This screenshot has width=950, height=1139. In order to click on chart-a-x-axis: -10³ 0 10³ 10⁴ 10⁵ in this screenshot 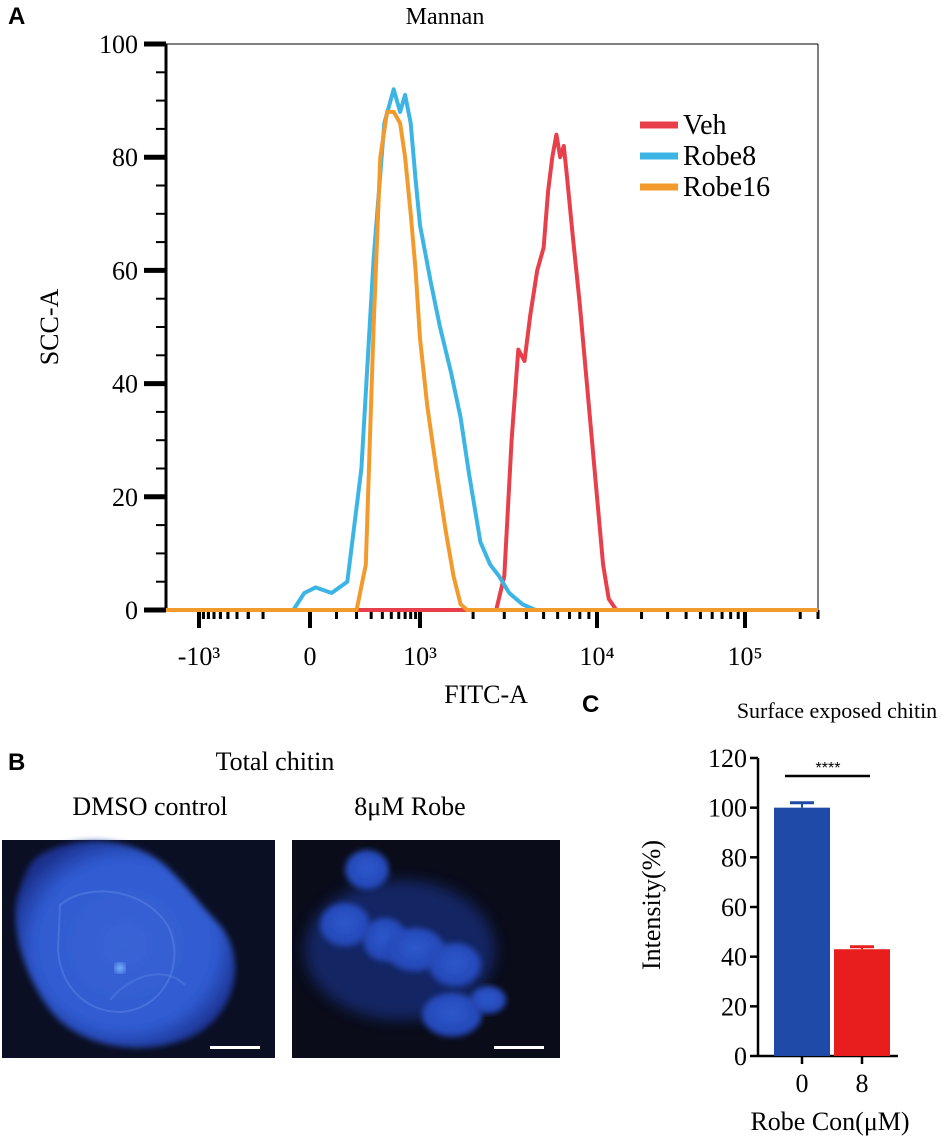, I will do `click(499, 640)`.